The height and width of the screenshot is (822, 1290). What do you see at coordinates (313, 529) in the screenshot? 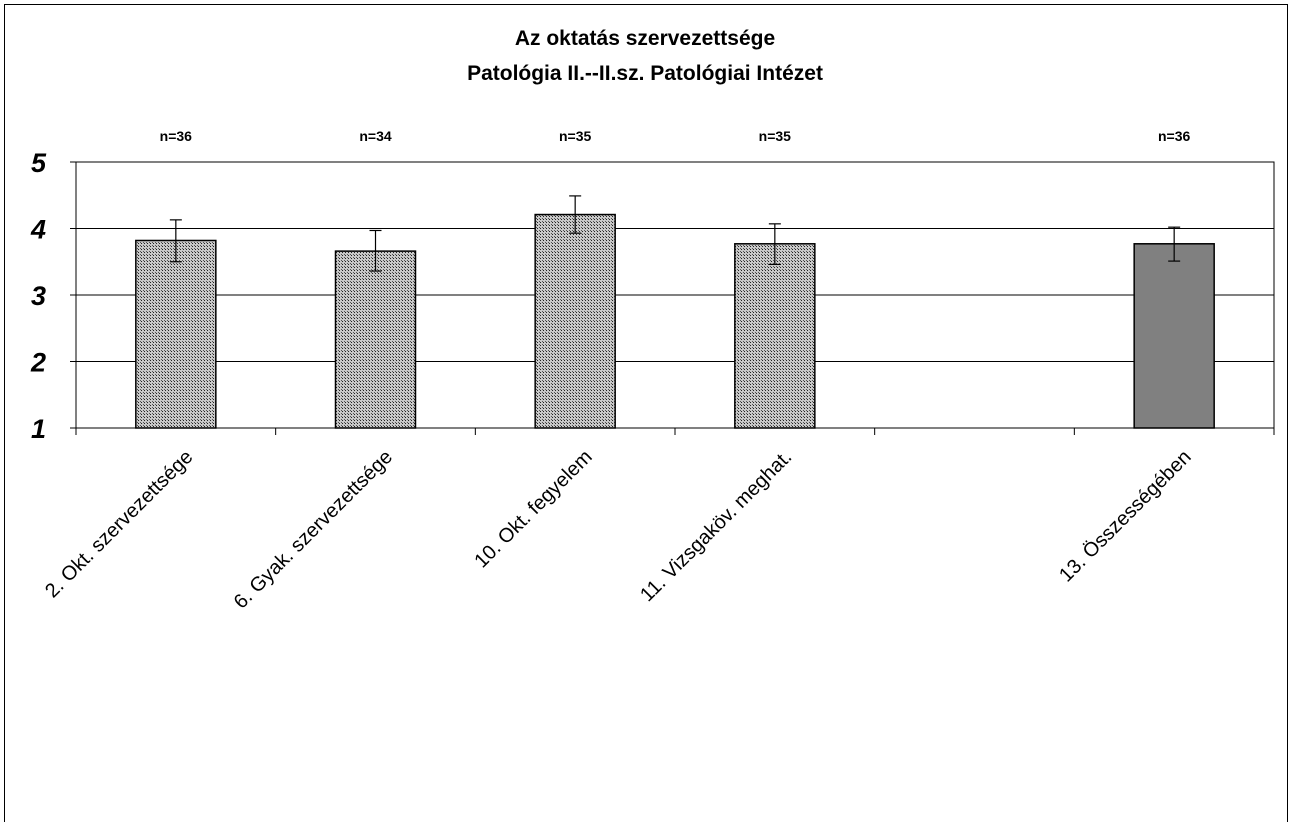
I see `x-tick-label: 6. Gyak. szervezettsége` at bounding box center [313, 529].